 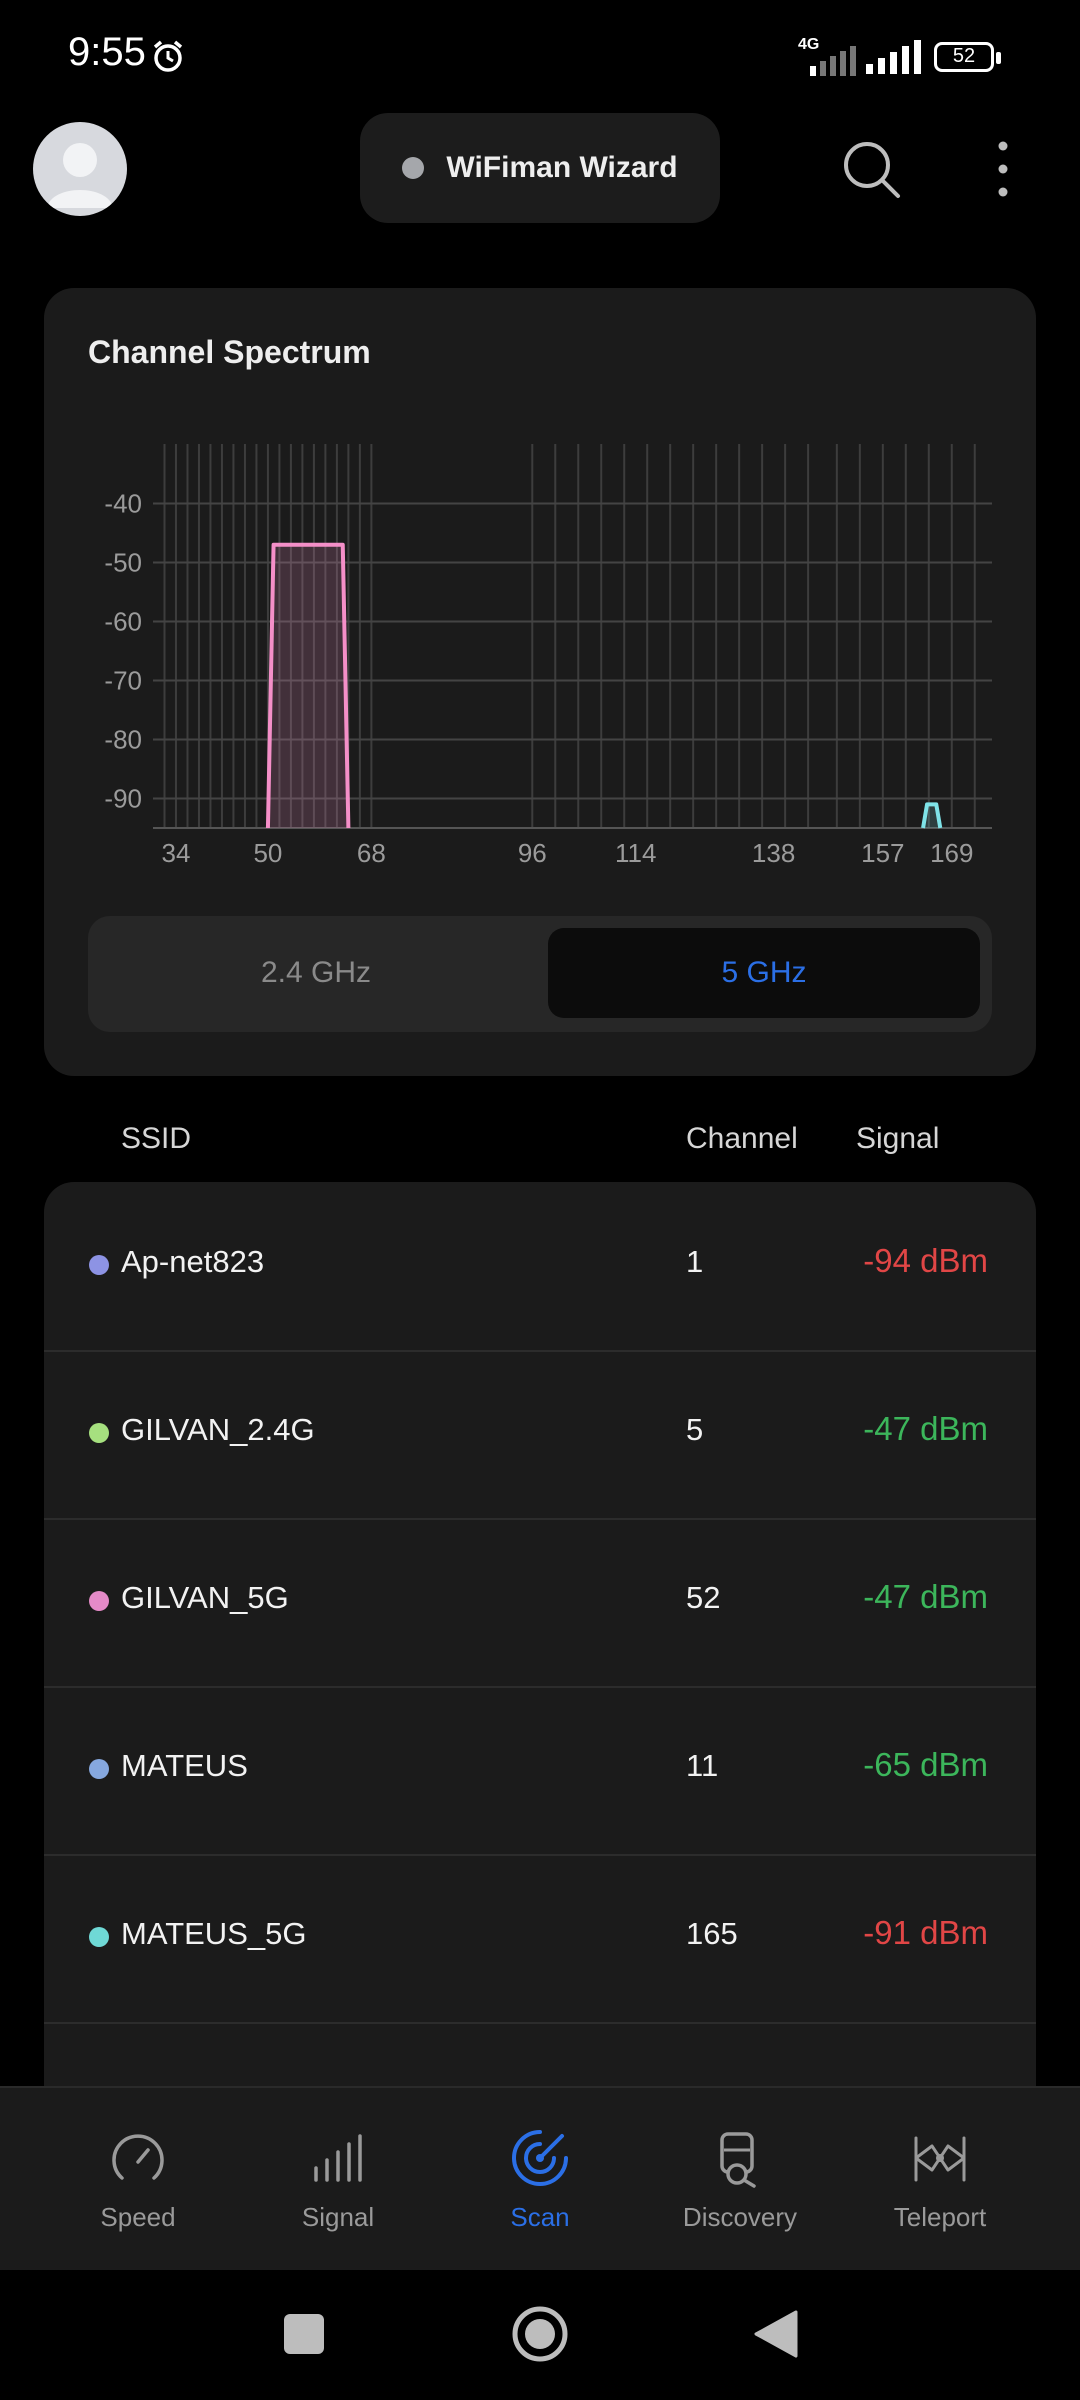 What do you see at coordinates (304, 2334) in the screenshot?
I see `recent-apps-icon` at bounding box center [304, 2334].